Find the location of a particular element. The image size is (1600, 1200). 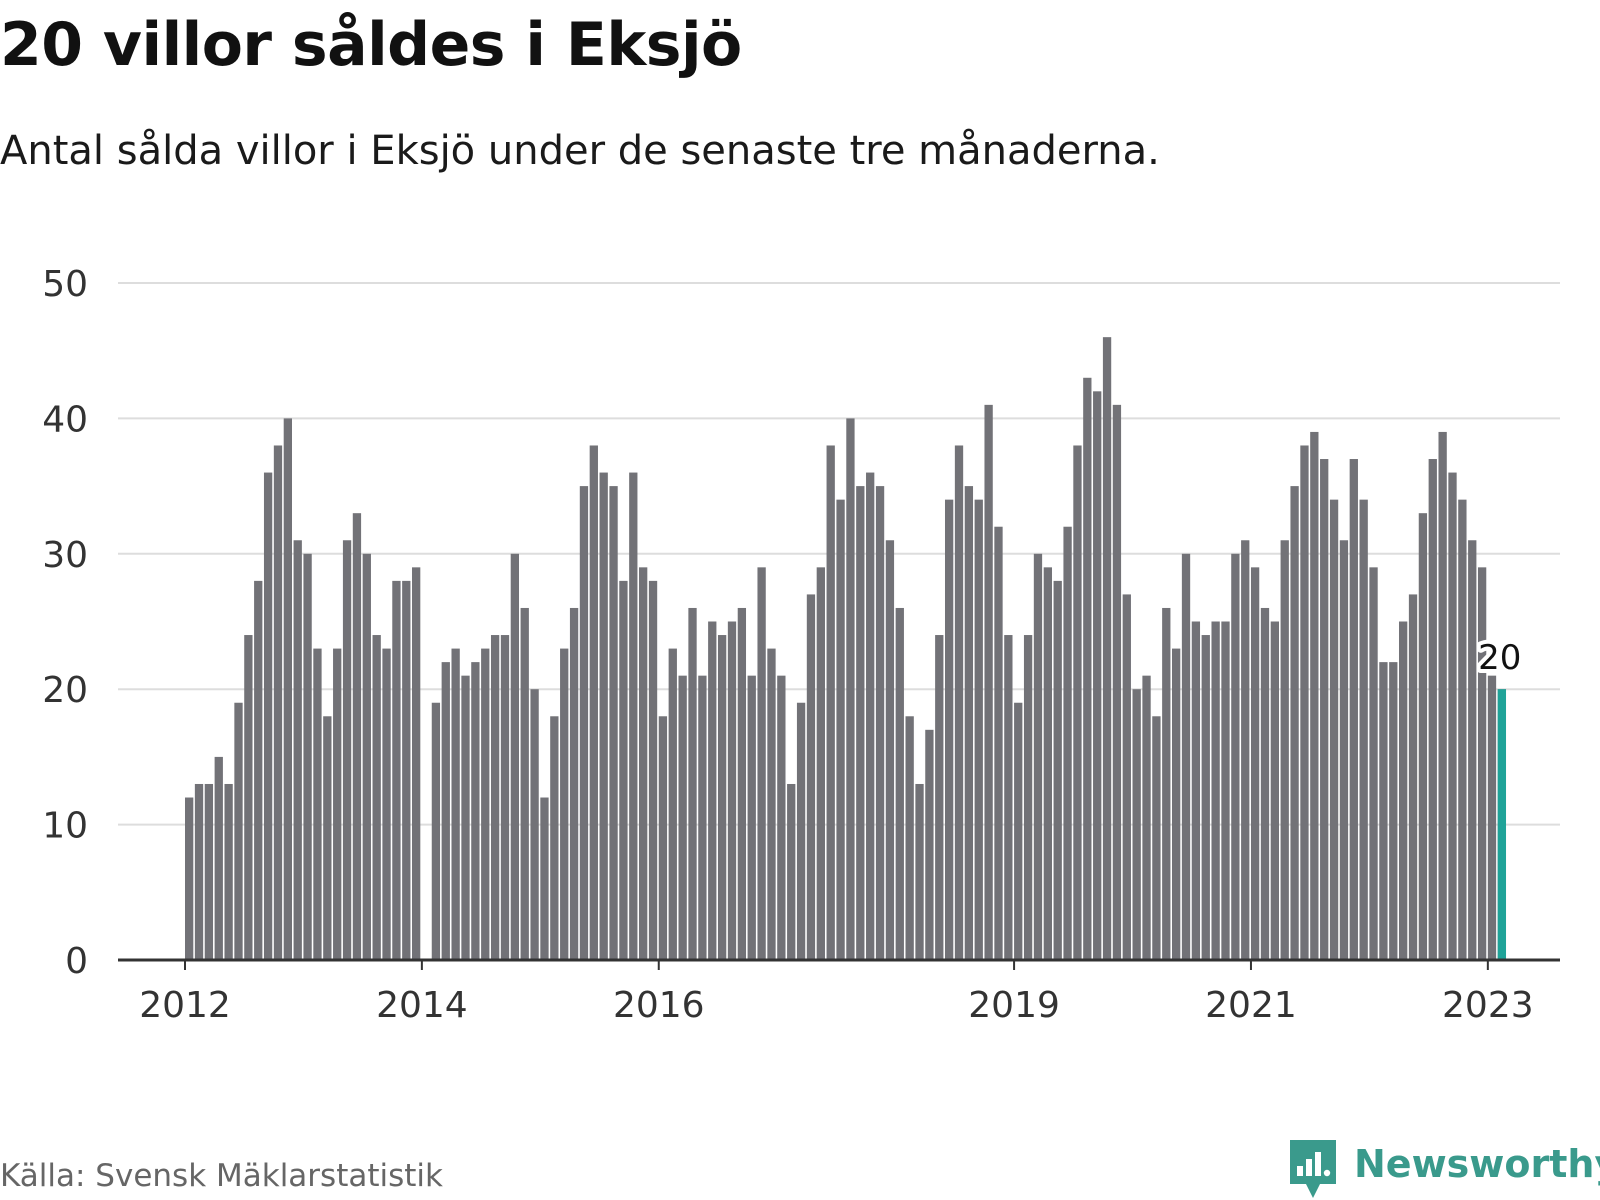

y-tick-label: 30 is located at coordinates (65, 555).